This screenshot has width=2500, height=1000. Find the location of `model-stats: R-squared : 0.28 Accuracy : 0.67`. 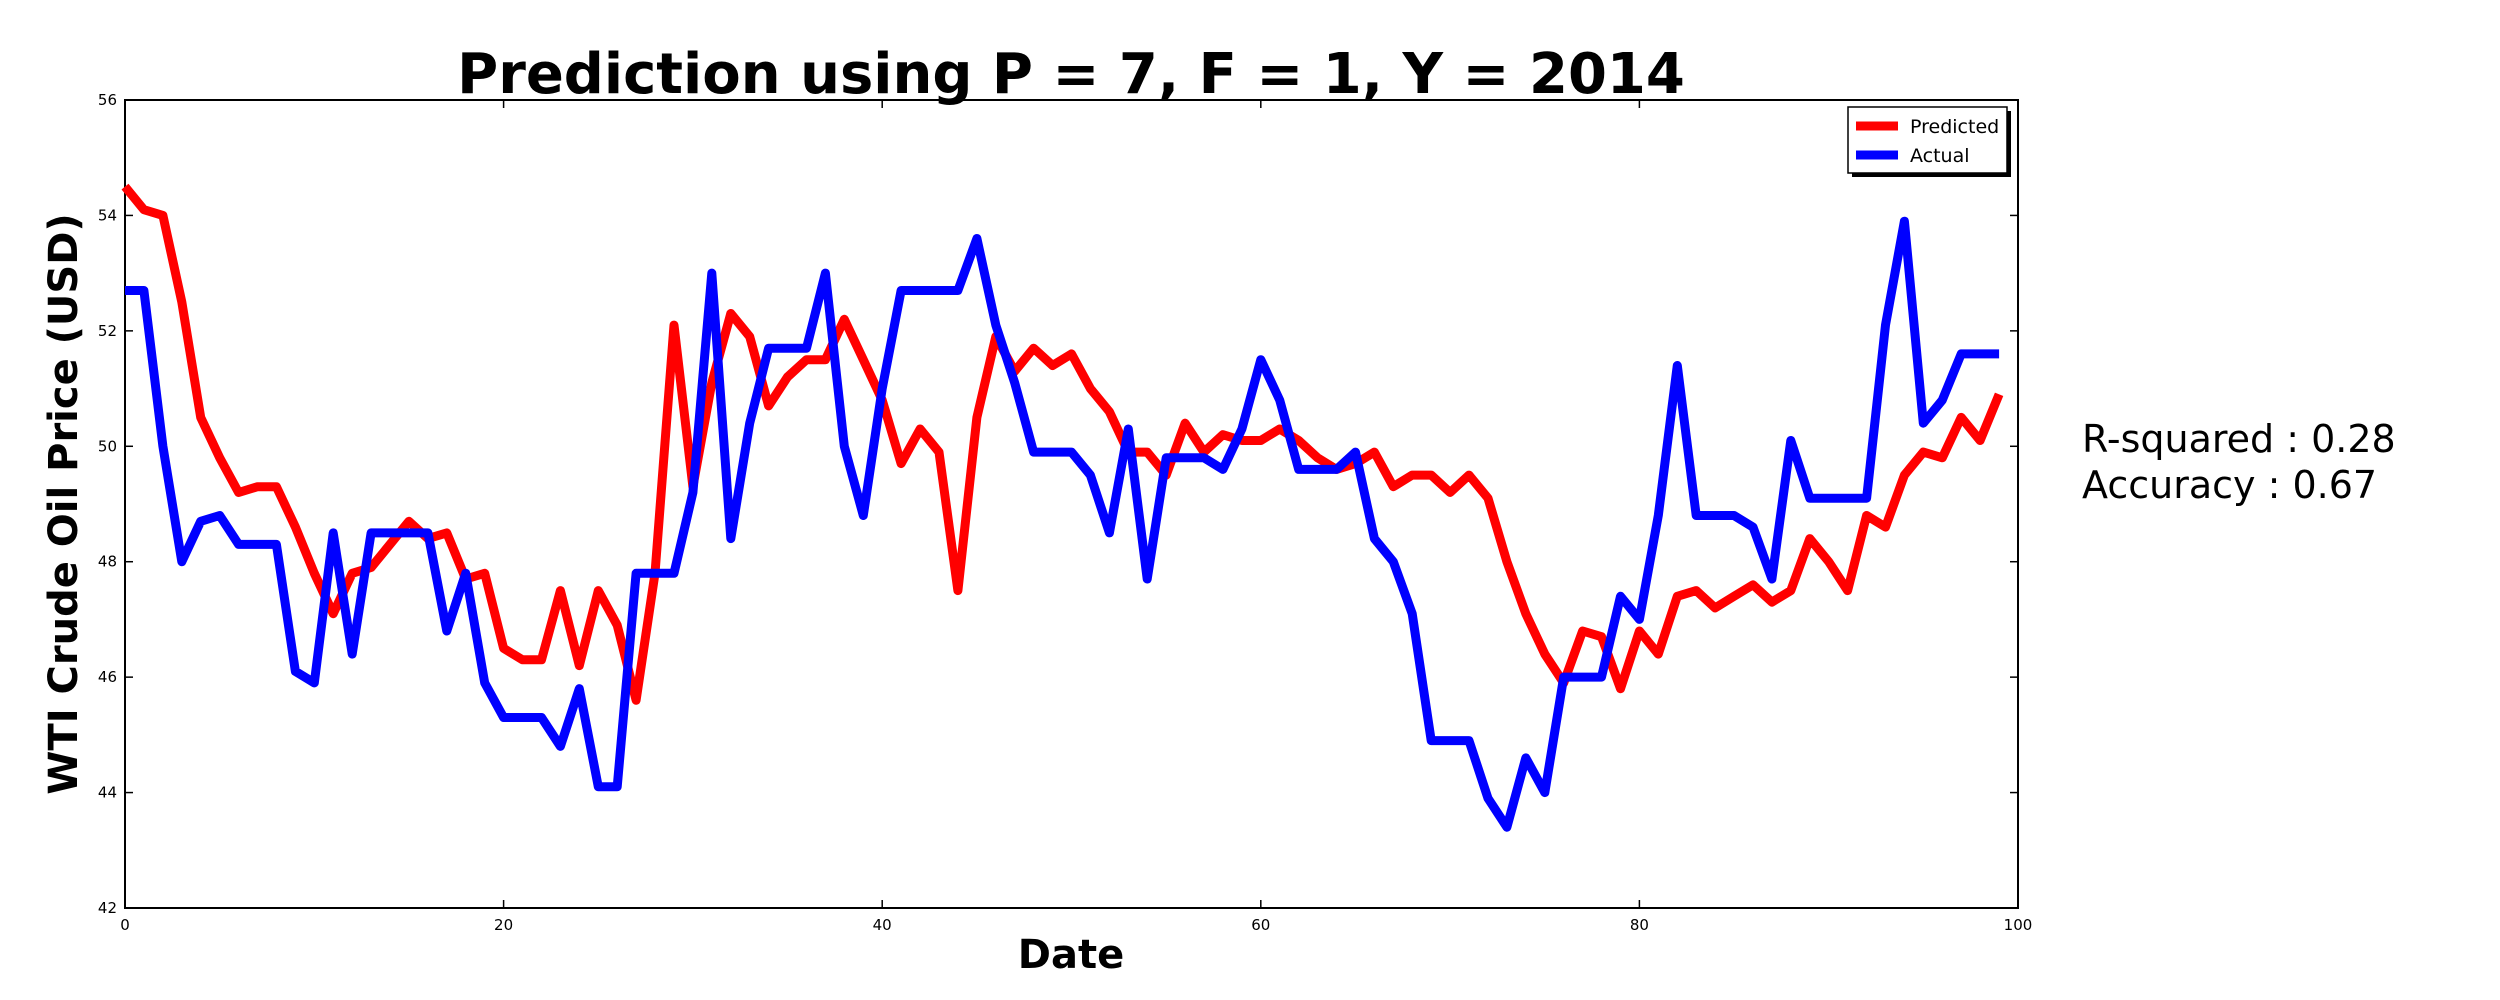

model-stats: R-squared : 0.28 Accuracy : 0.67 is located at coordinates (2239, 462).